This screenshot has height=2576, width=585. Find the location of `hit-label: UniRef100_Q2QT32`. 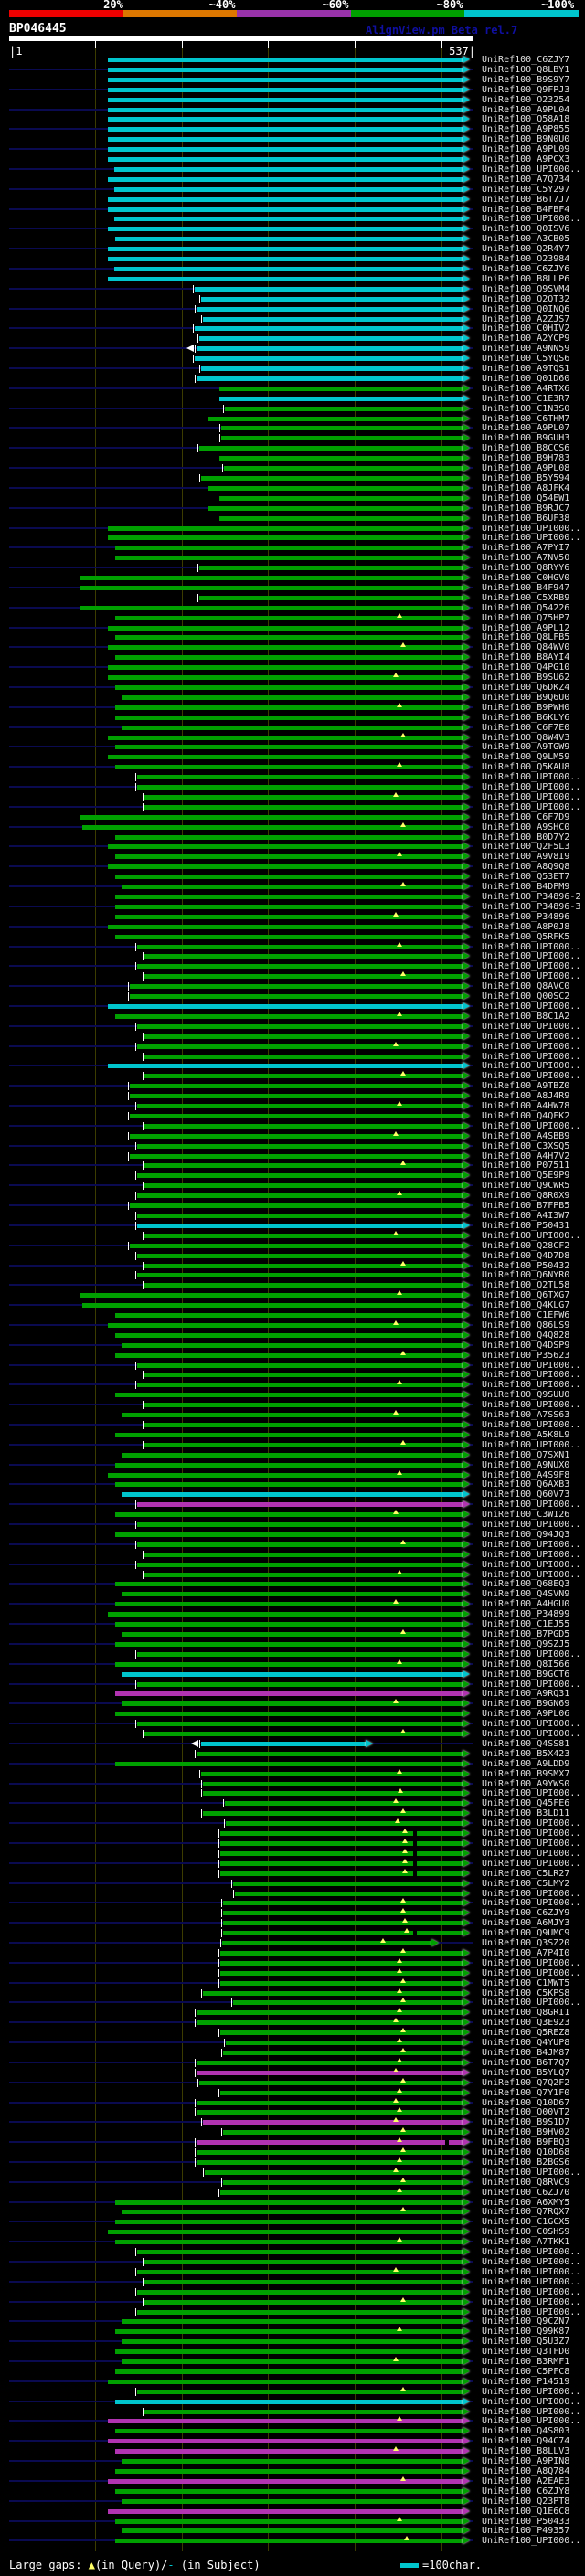

hit-label: UniRef100_Q2QT32 is located at coordinates (526, 298).